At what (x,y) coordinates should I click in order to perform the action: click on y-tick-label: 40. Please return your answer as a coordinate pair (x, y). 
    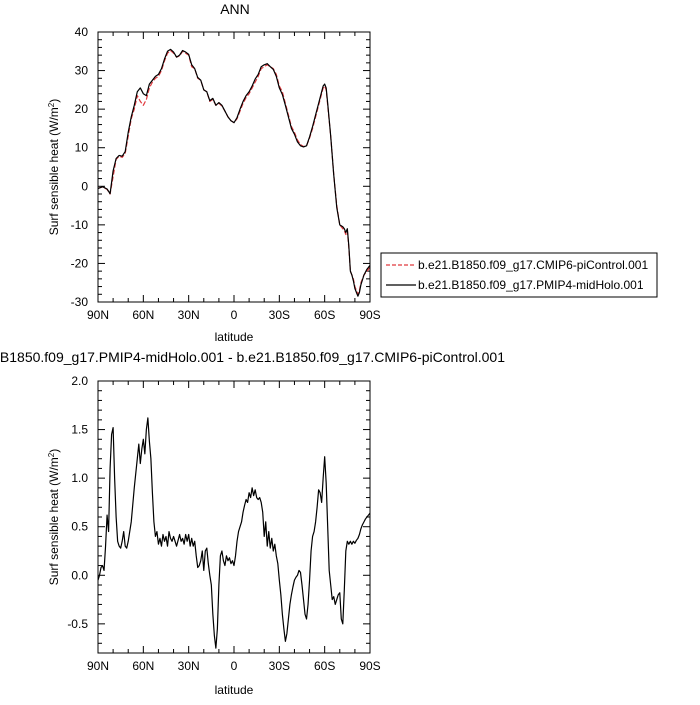
    Looking at the image, I should click on (82, 32).